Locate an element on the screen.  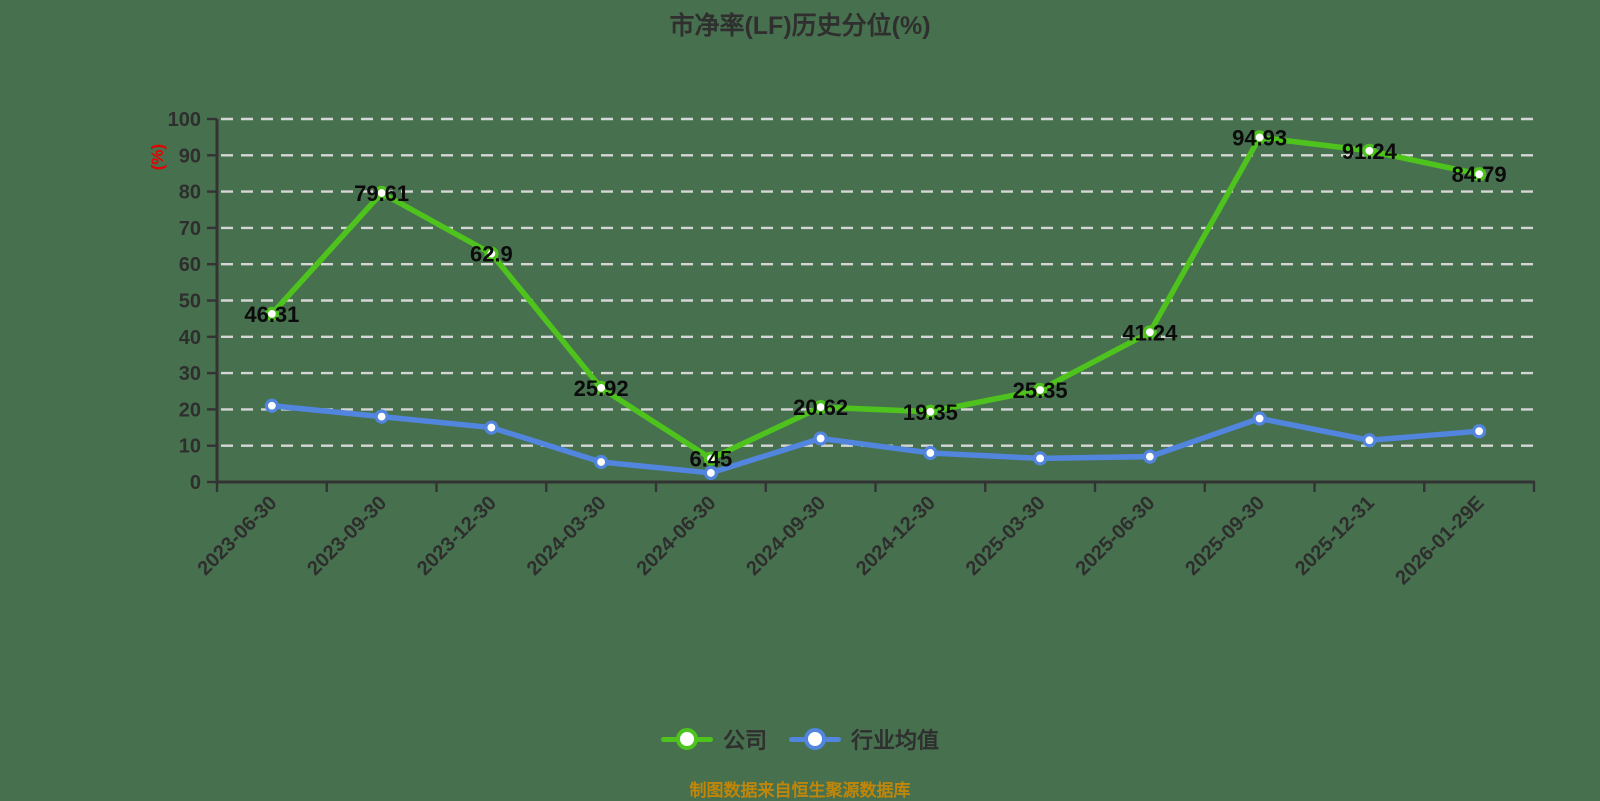
value-label: 79.61 is located at coordinates (381, 193).